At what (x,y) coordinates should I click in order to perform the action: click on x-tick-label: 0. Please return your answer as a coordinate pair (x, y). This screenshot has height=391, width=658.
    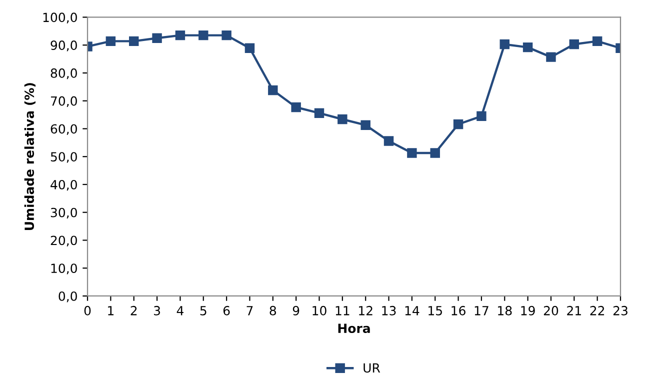
    Looking at the image, I should click on (87, 311).